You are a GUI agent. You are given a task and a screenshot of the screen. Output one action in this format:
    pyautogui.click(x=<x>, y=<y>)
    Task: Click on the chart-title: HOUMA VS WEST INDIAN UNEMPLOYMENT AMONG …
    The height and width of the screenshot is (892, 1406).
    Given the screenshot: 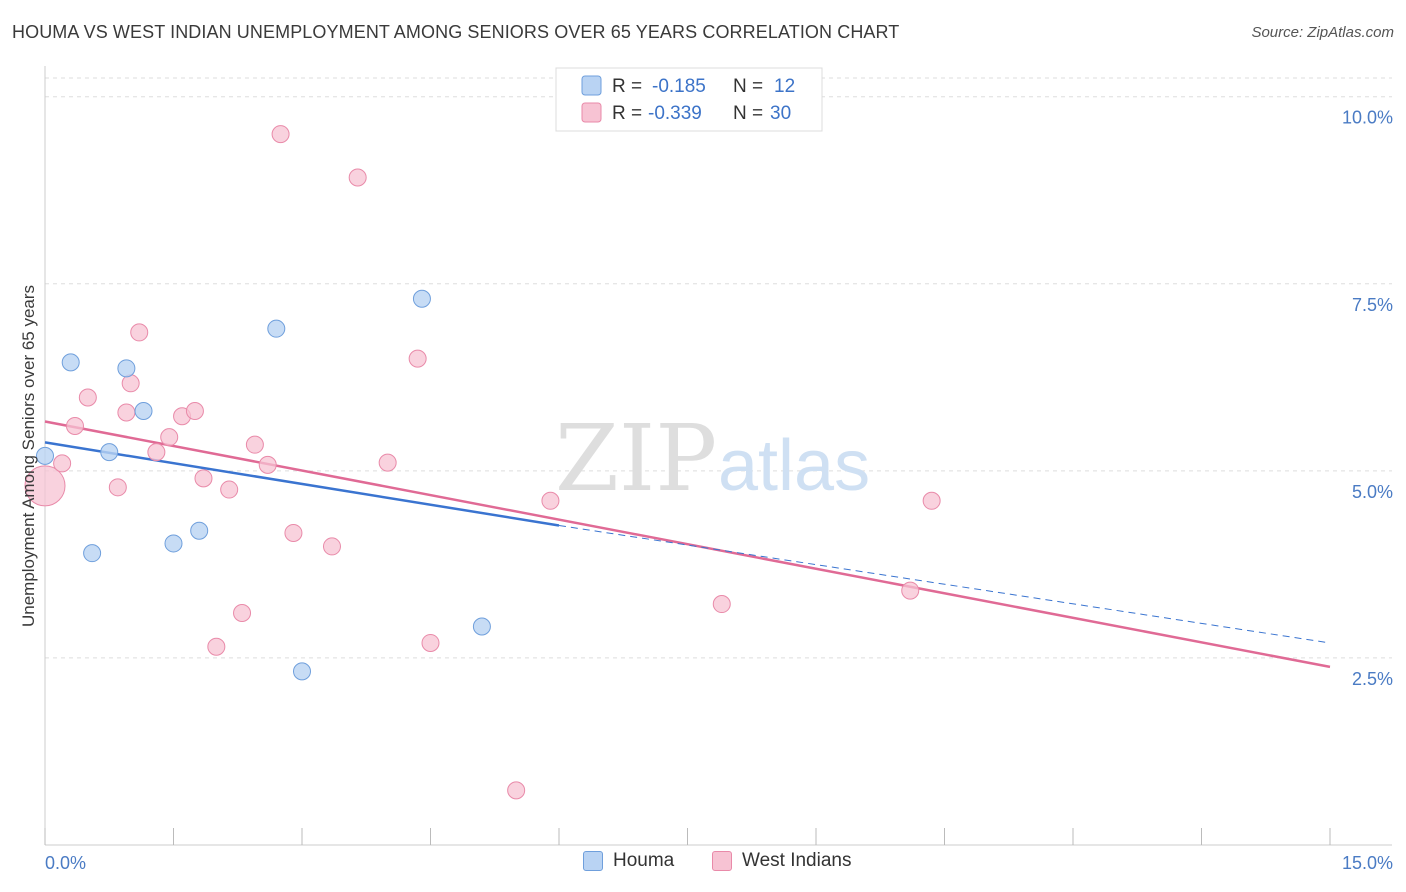 What is the action you would take?
    pyautogui.click(x=456, y=32)
    